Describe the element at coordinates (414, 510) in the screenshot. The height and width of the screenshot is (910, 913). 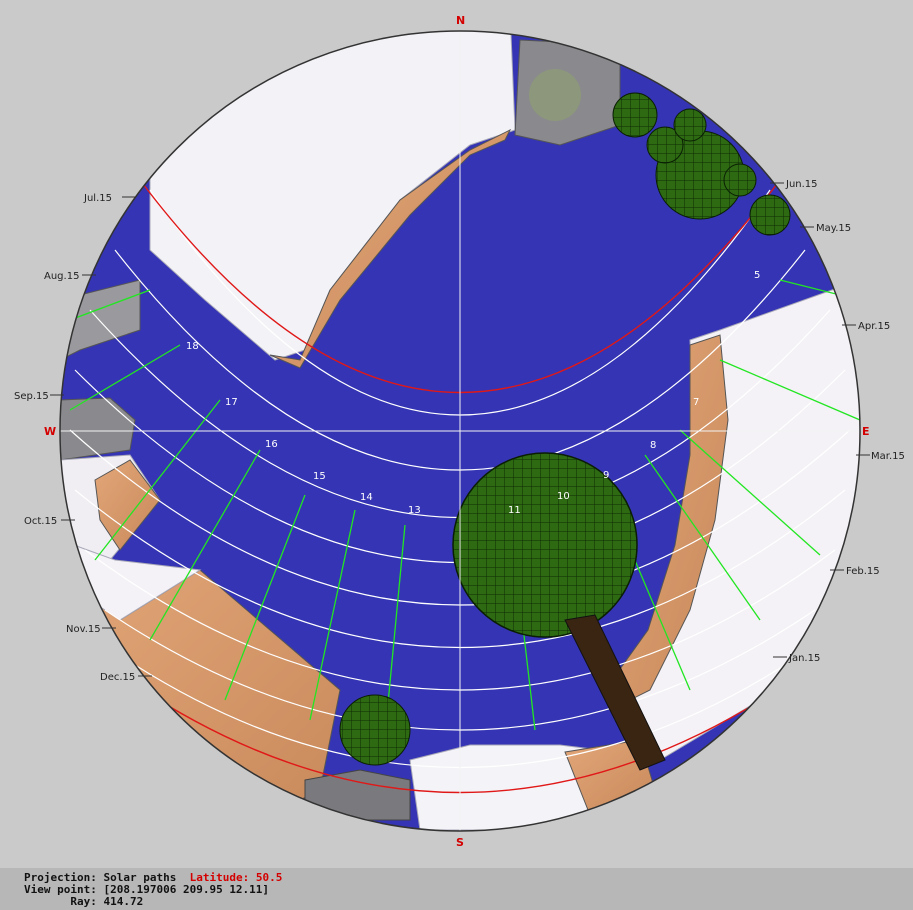
I see `hour-label: 13` at that location.